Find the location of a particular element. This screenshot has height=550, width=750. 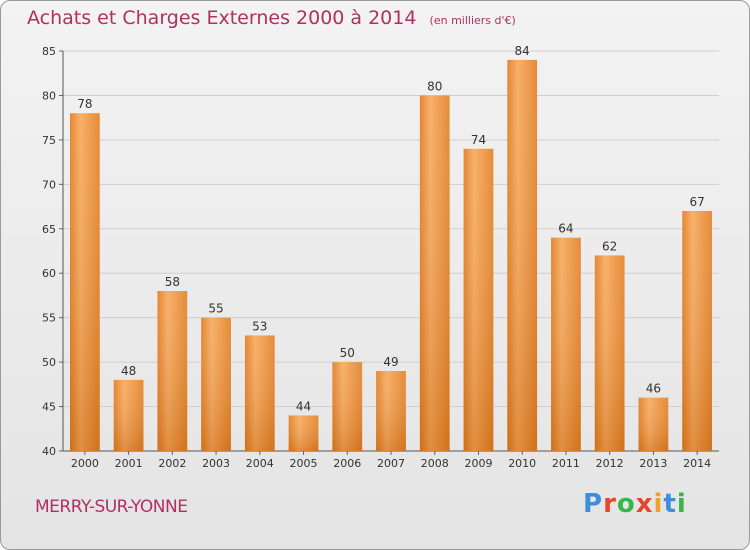

x-tick-label: 2013 is located at coordinates (653, 463).